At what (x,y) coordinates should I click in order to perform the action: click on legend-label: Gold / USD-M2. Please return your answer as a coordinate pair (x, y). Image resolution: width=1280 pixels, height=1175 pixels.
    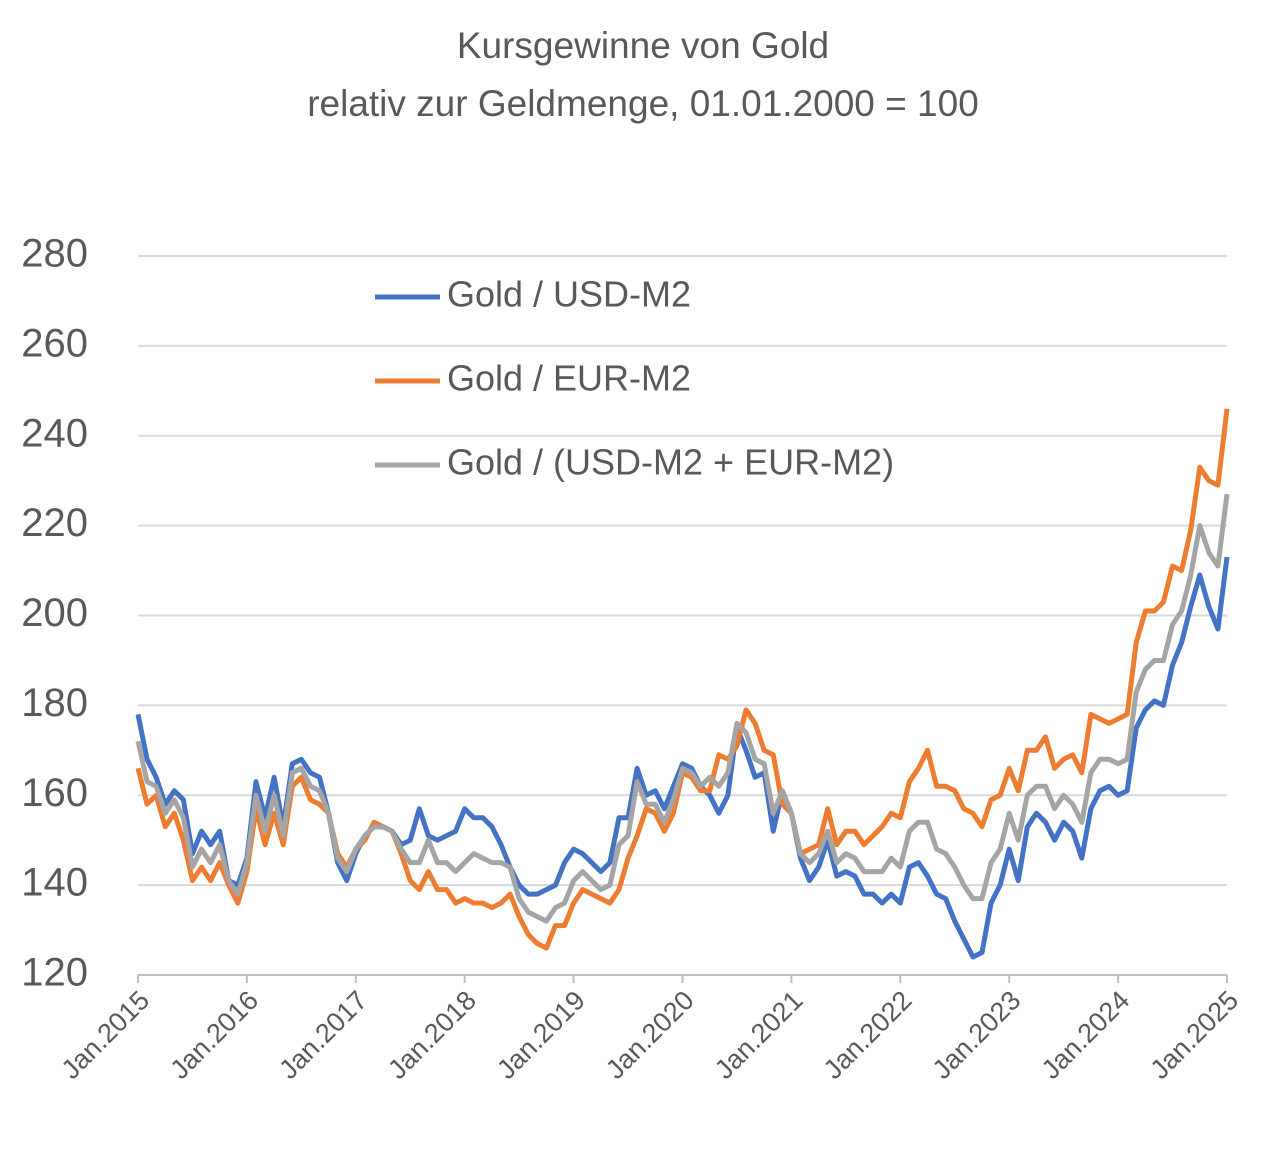
    Looking at the image, I should click on (569, 294).